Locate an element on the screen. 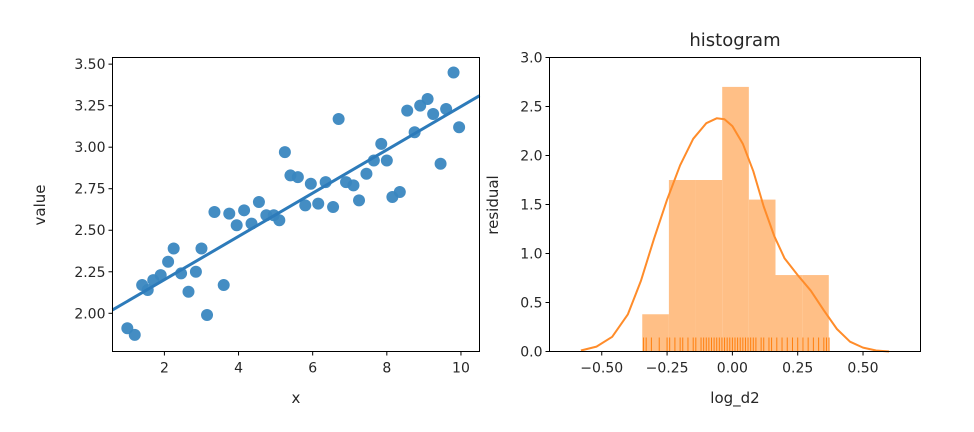 This screenshot has width=974, height=432. scatter-x-tick-label: 4 is located at coordinates (238, 369).